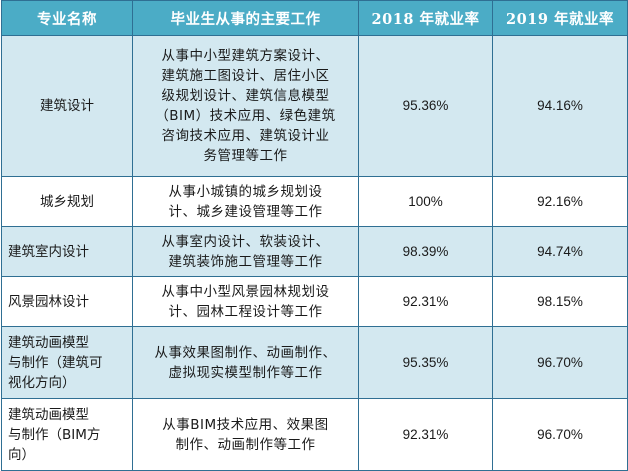  What do you see at coordinates (425, 201) in the screenshot?
I see `rate-2018: 100%` at bounding box center [425, 201].